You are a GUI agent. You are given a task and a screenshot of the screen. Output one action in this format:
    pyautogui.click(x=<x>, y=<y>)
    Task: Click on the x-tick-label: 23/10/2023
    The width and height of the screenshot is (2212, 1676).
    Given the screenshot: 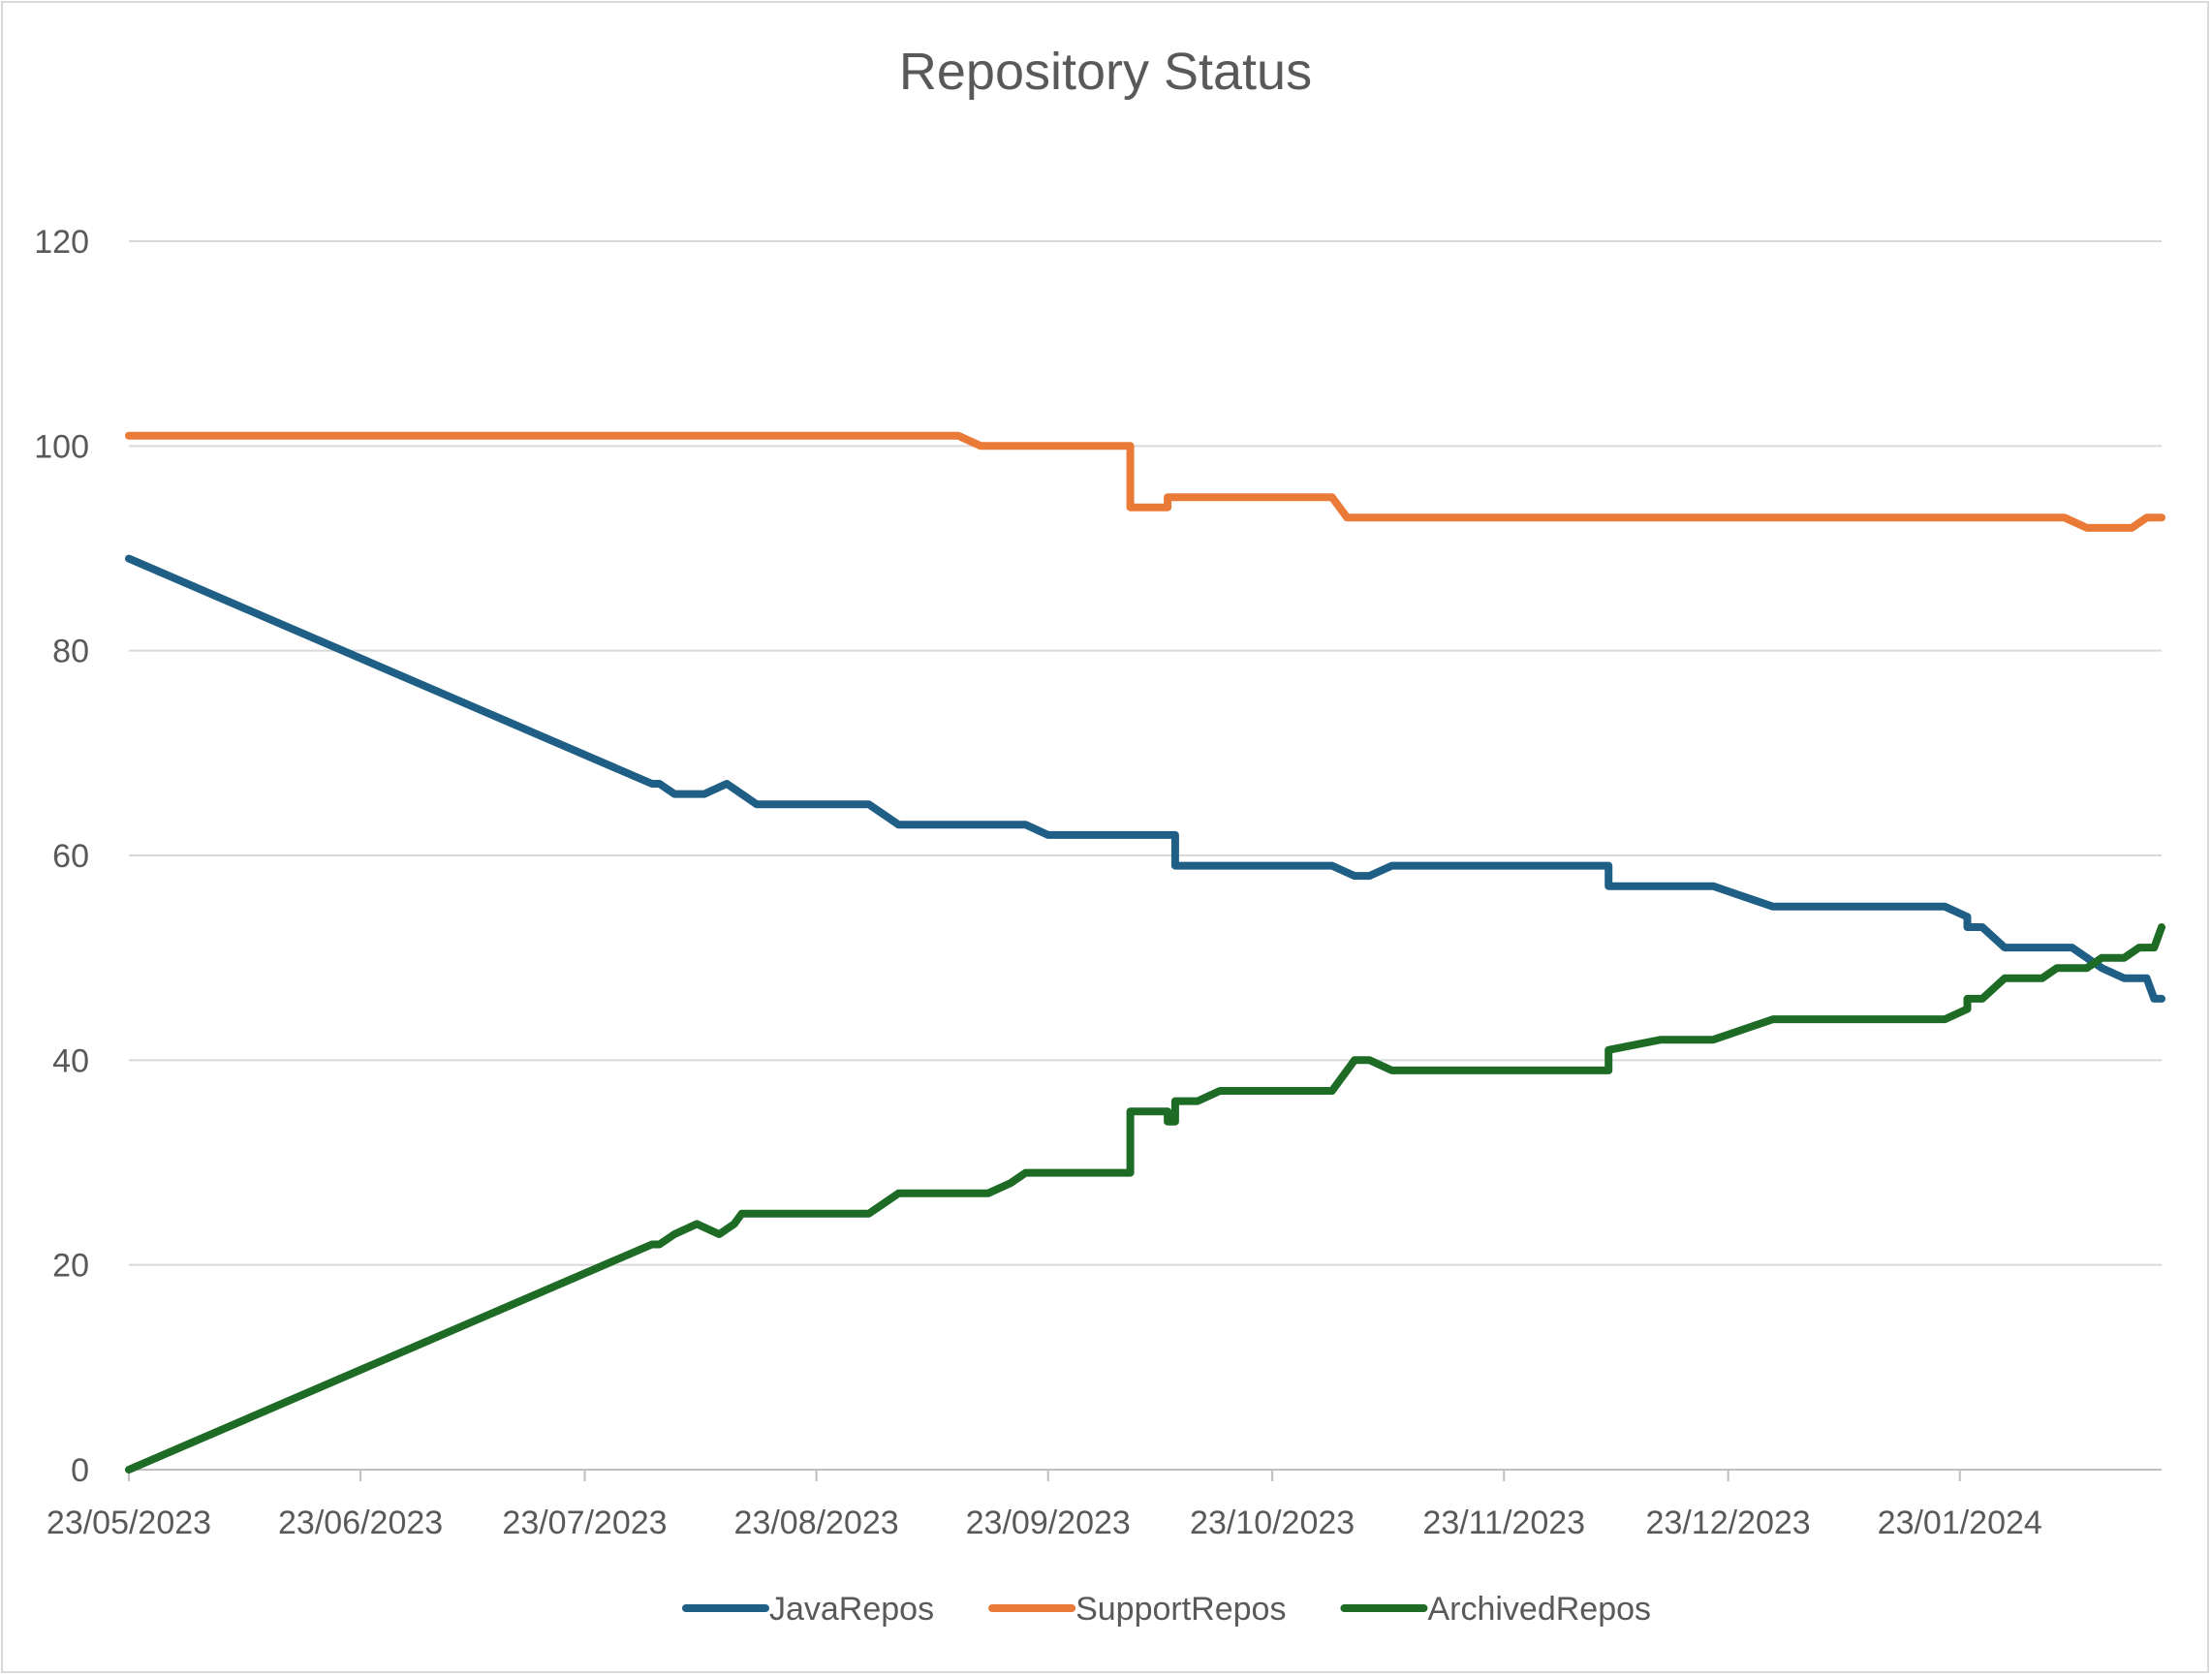 What is the action you would take?
    pyautogui.click(x=1272, y=1523)
    